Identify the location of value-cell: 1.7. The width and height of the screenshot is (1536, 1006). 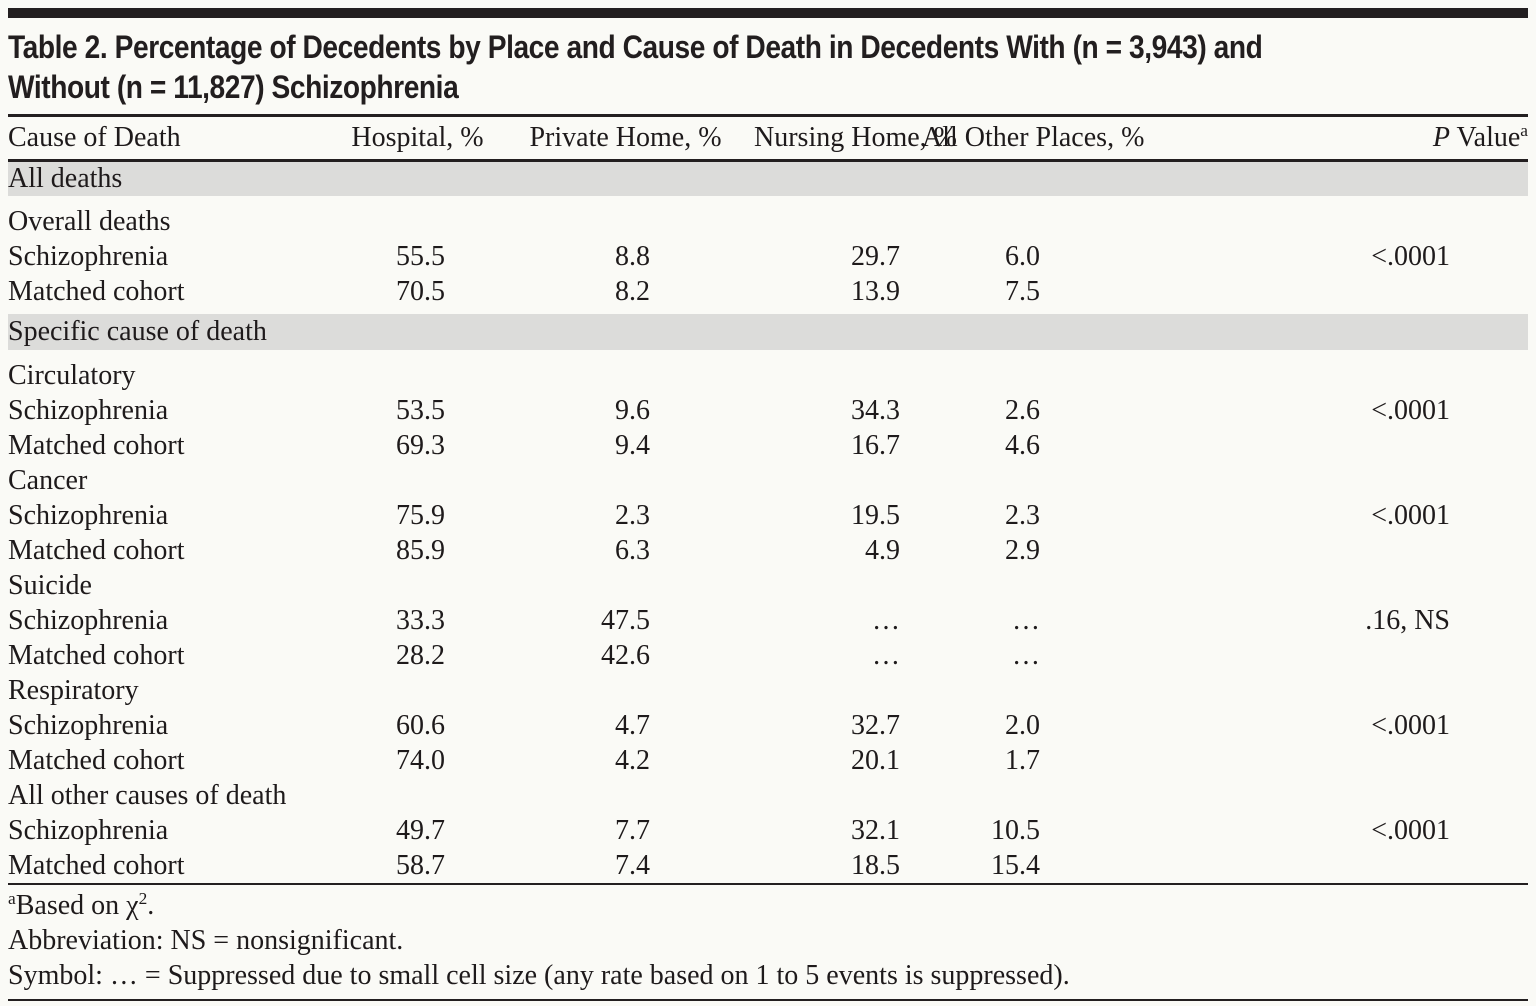
(1022, 760).